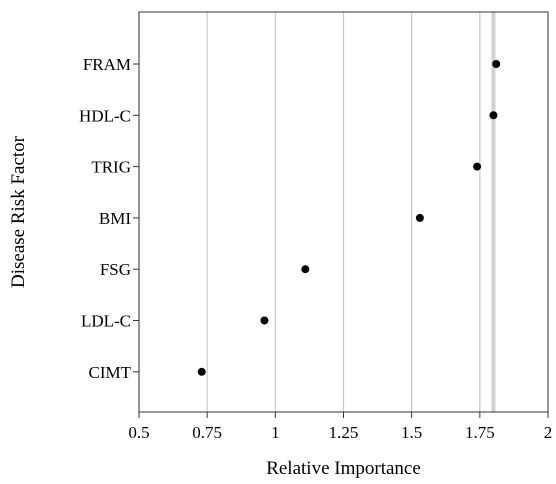 Image resolution: width=556 pixels, height=484 pixels. What do you see at coordinates (138, 432) in the screenshot?
I see `x-tick-label: 0.5` at bounding box center [138, 432].